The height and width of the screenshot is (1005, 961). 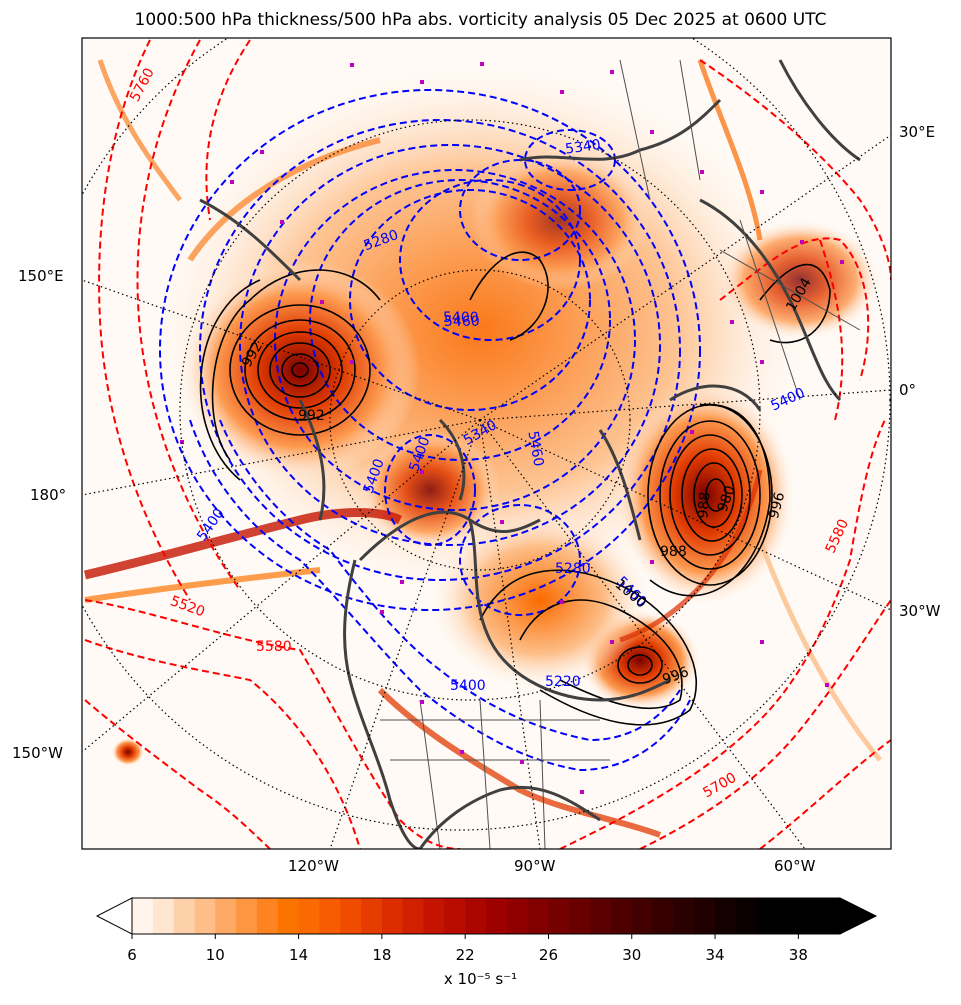 I want to click on colorbar-tick-label: 22, so click(x=465, y=955).